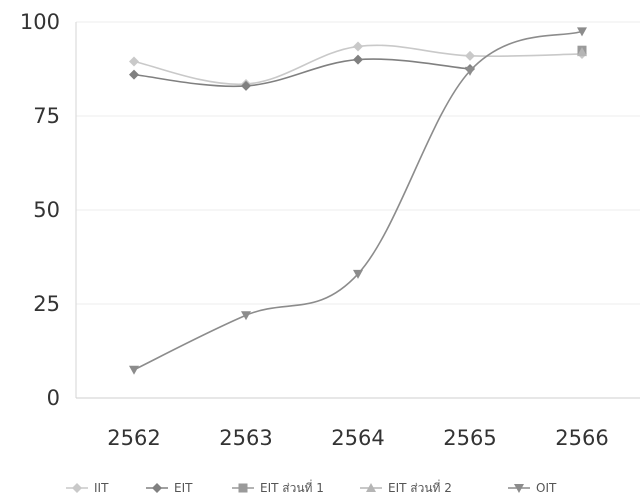 Image resolution: width=644 pixels, height=501 pixels. I want to click on legend-label: EIT ส่วนที่ 1, so click(292, 487).